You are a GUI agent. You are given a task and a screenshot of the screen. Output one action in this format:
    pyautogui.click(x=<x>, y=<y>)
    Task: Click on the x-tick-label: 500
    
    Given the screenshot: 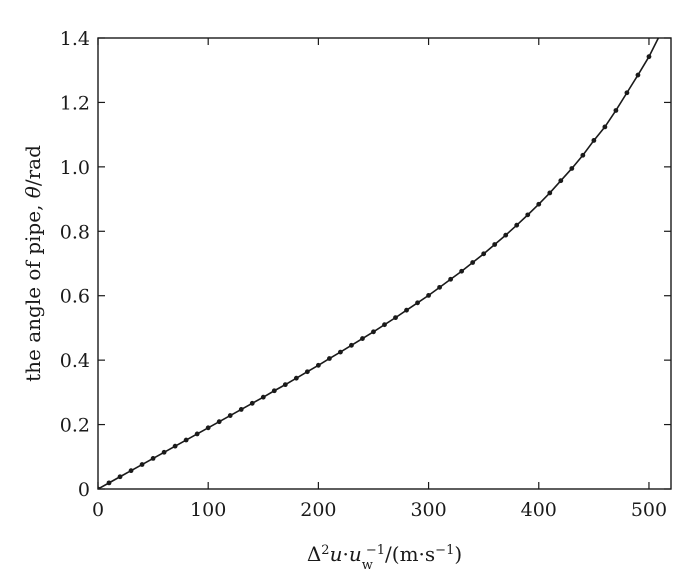 What is the action you would take?
    pyautogui.click(x=649, y=510)
    